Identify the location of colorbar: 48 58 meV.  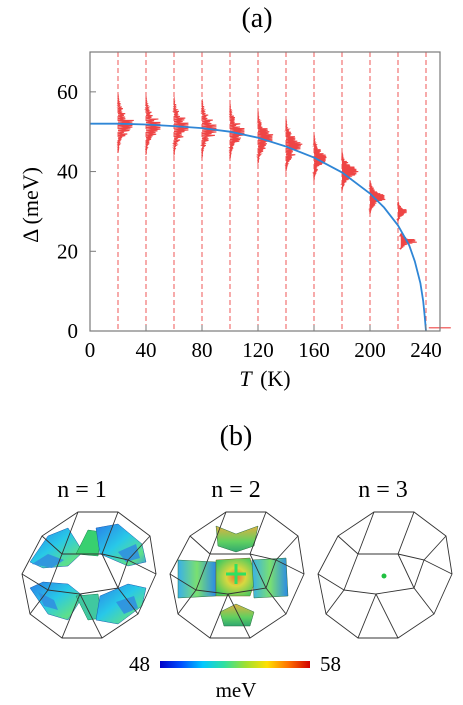
(235, 677).